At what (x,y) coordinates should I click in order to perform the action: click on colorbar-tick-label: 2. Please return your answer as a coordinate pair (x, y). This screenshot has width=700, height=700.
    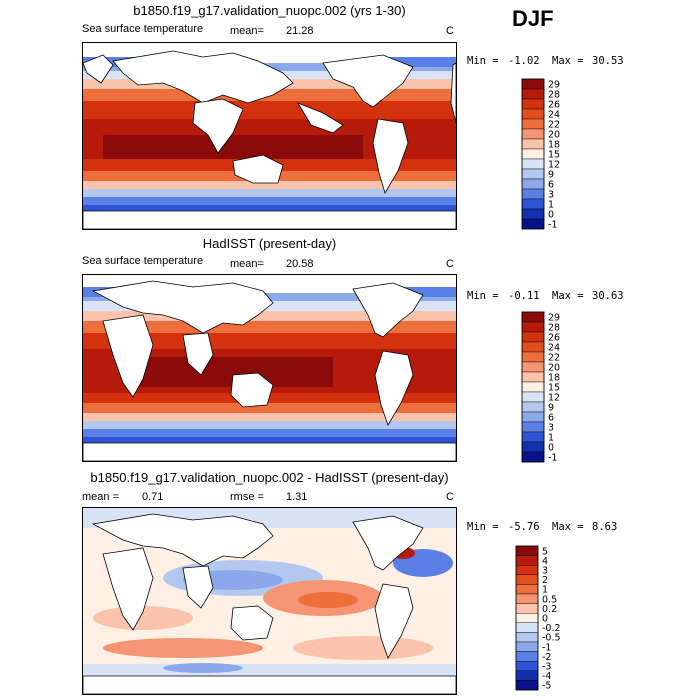
    Looking at the image, I should click on (545, 580).